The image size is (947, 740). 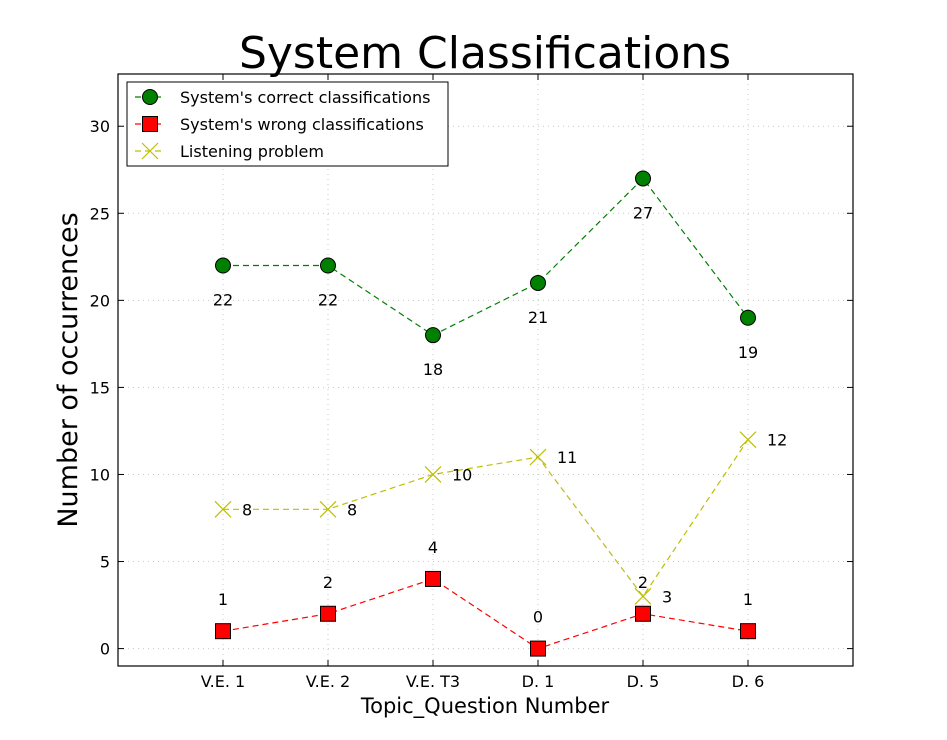 I want to click on legend-entry: Listening problem, so click(x=252, y=151).